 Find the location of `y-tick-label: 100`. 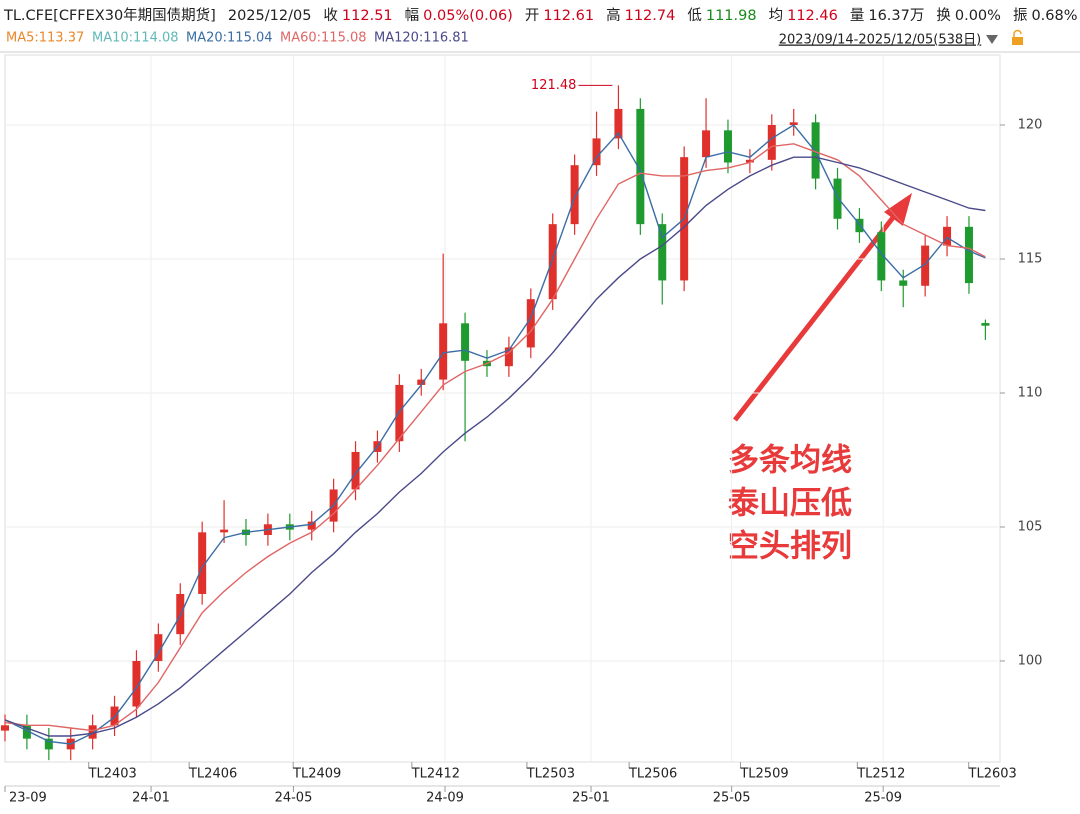

y-tick-label: 100 is located at coordinates (1030, 660).